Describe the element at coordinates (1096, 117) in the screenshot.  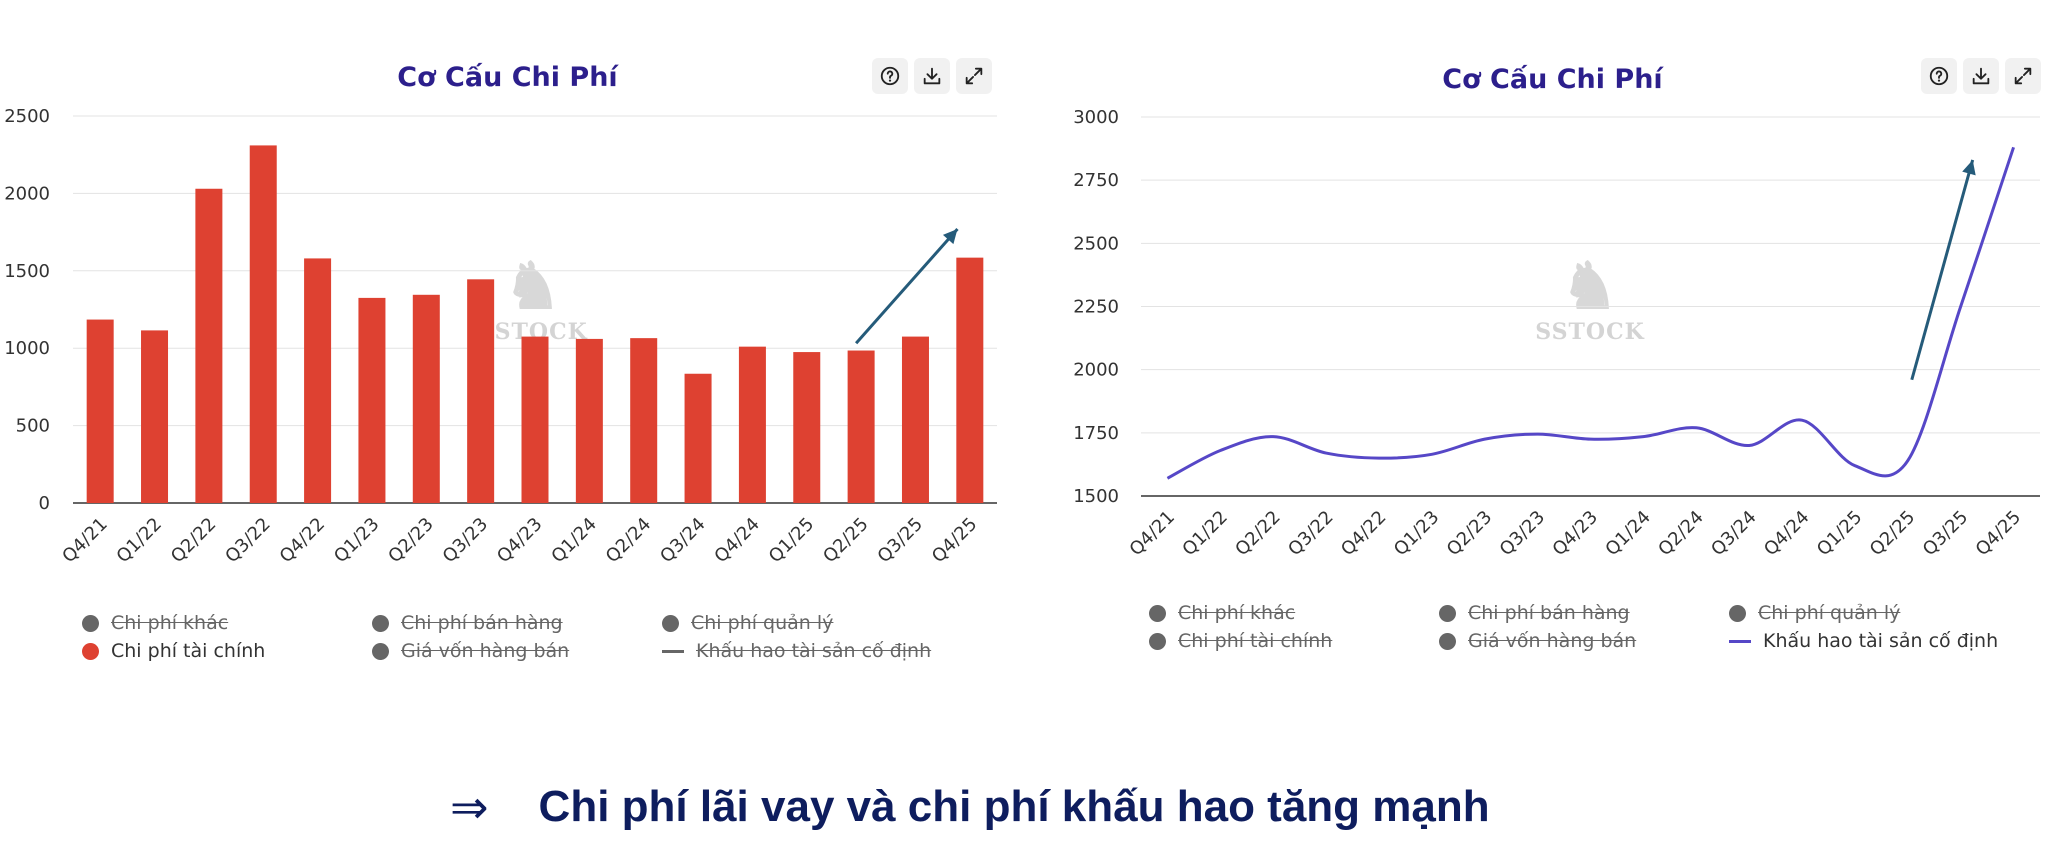
I see `y-tick-label: 3000` at that location.